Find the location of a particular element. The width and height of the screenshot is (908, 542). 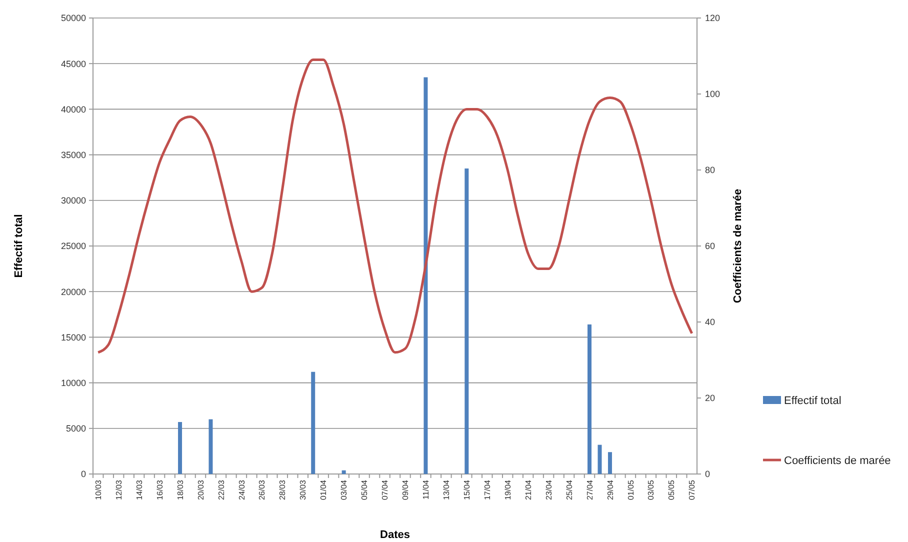

x-tick-label: 11/04 is located at coordinates (426, 489).